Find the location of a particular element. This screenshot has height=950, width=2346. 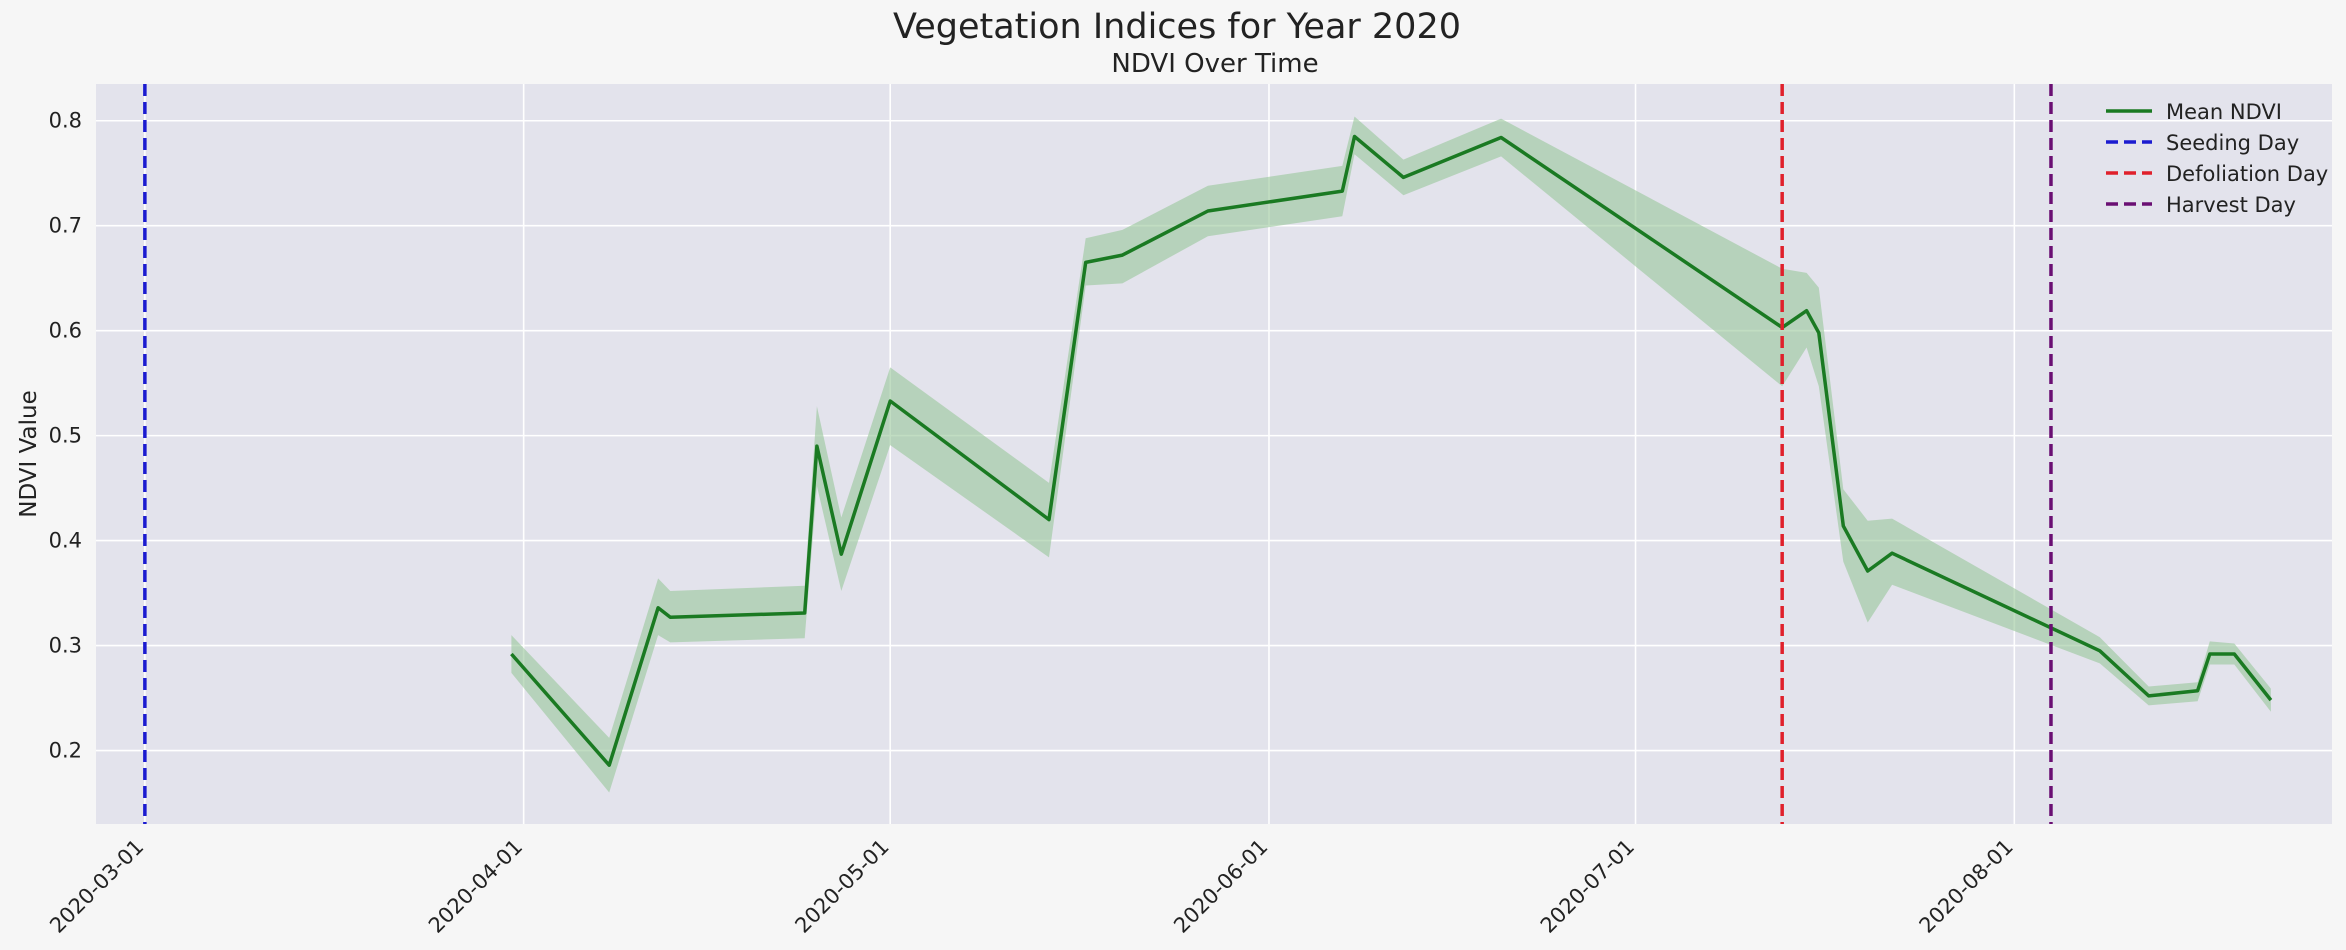

legend-label-defoliation-day: Defoliation Day is located at coordinates (2247, 174).